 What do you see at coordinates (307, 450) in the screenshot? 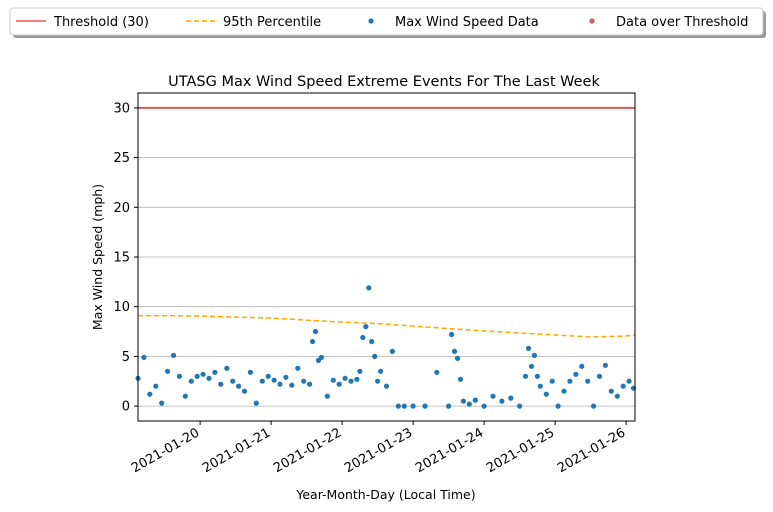
I see `x-tick-label: 2021-01-22` at bounding box center [307, 450].